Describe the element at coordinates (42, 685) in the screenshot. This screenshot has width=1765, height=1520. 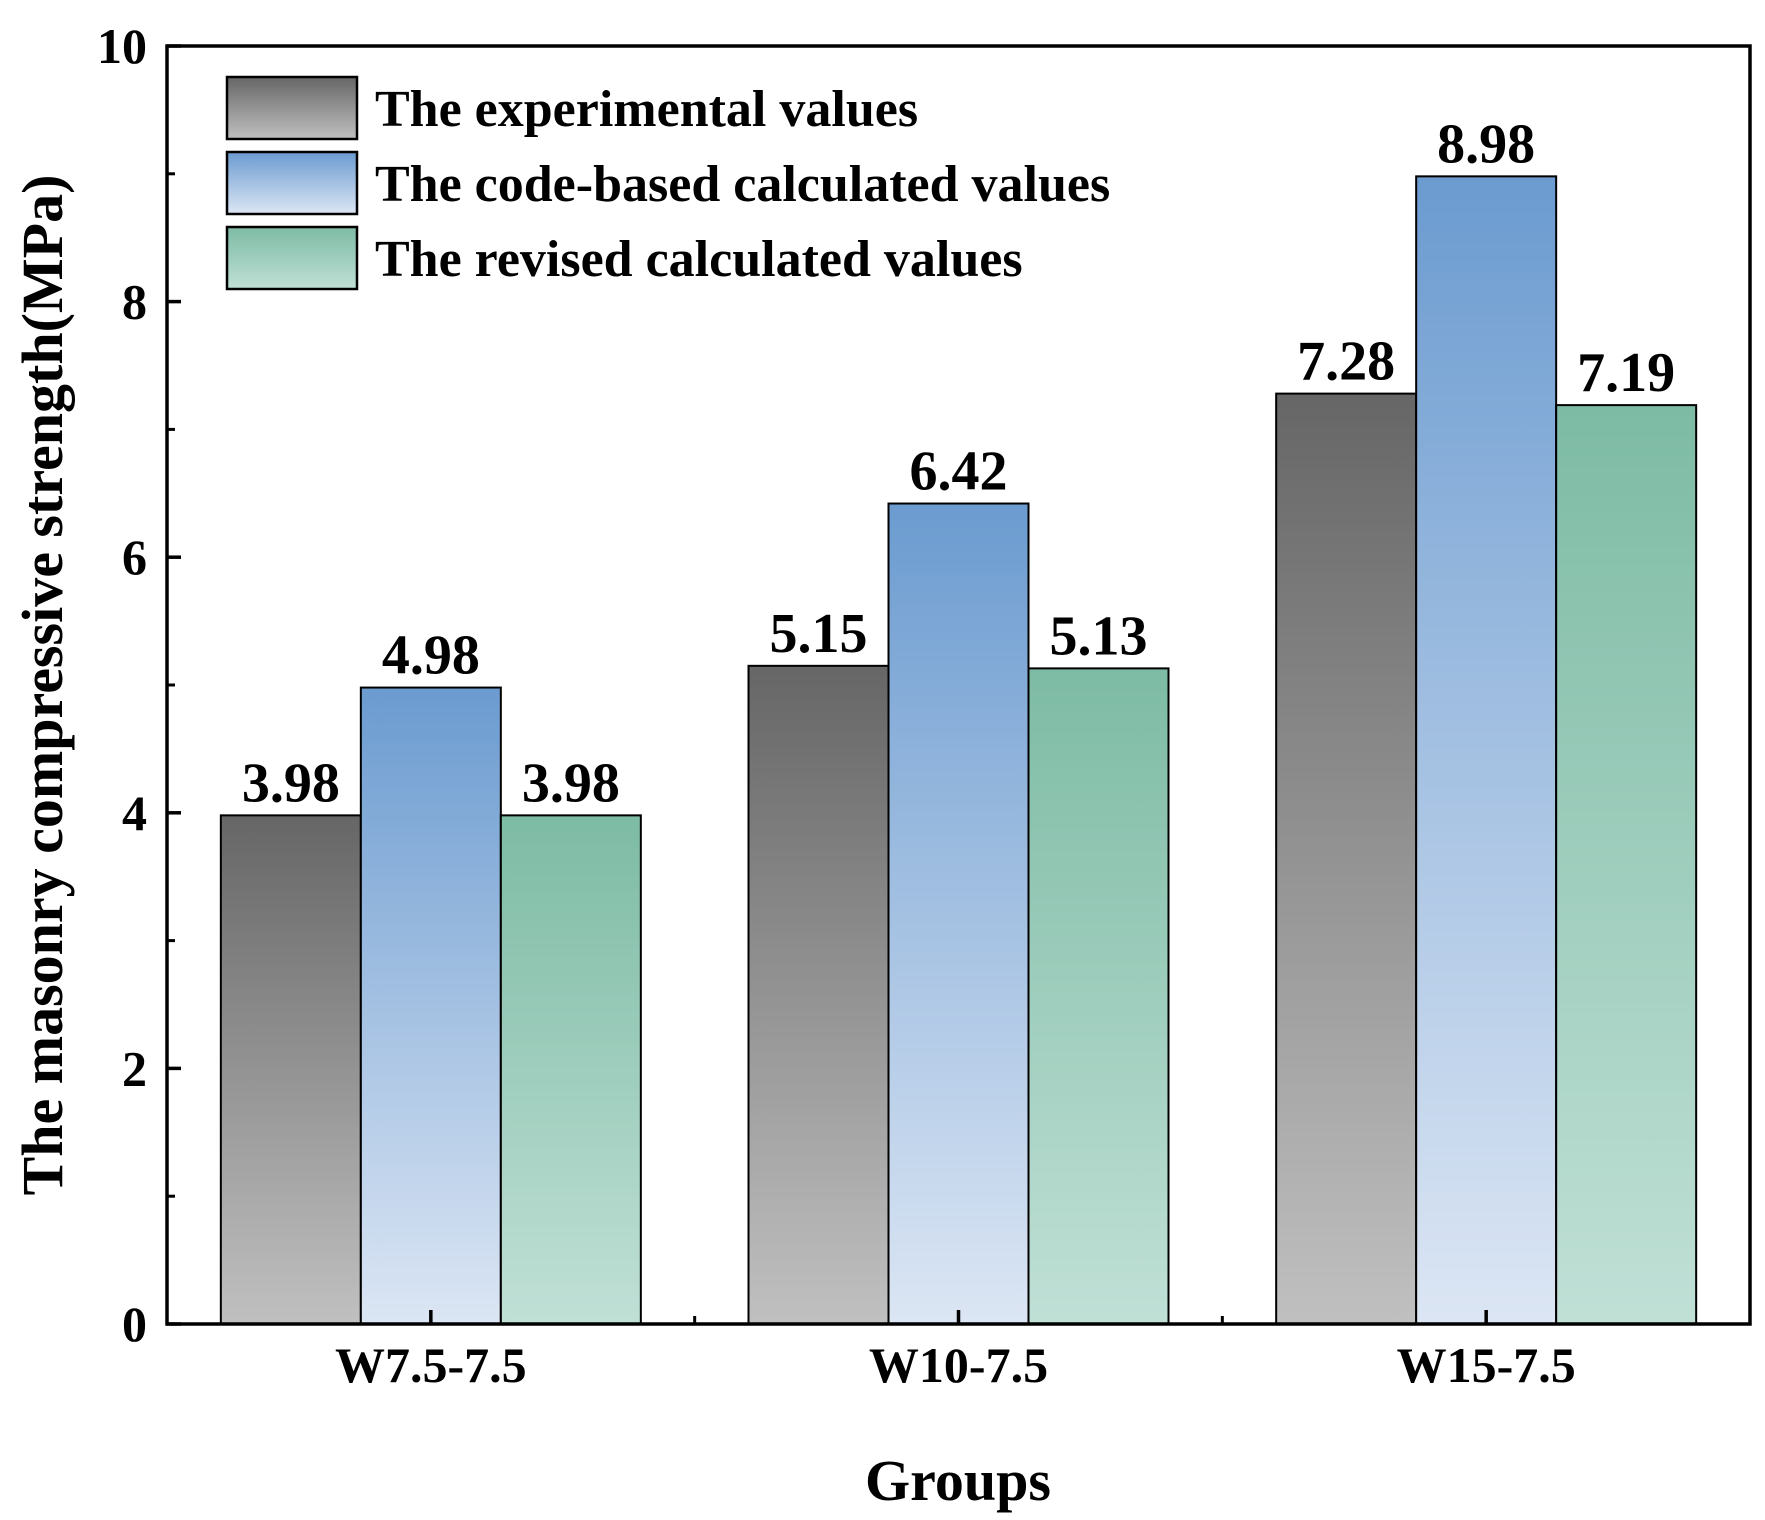
I see `y-axis-title: The masonry compressive strength(MPa)` at that location.